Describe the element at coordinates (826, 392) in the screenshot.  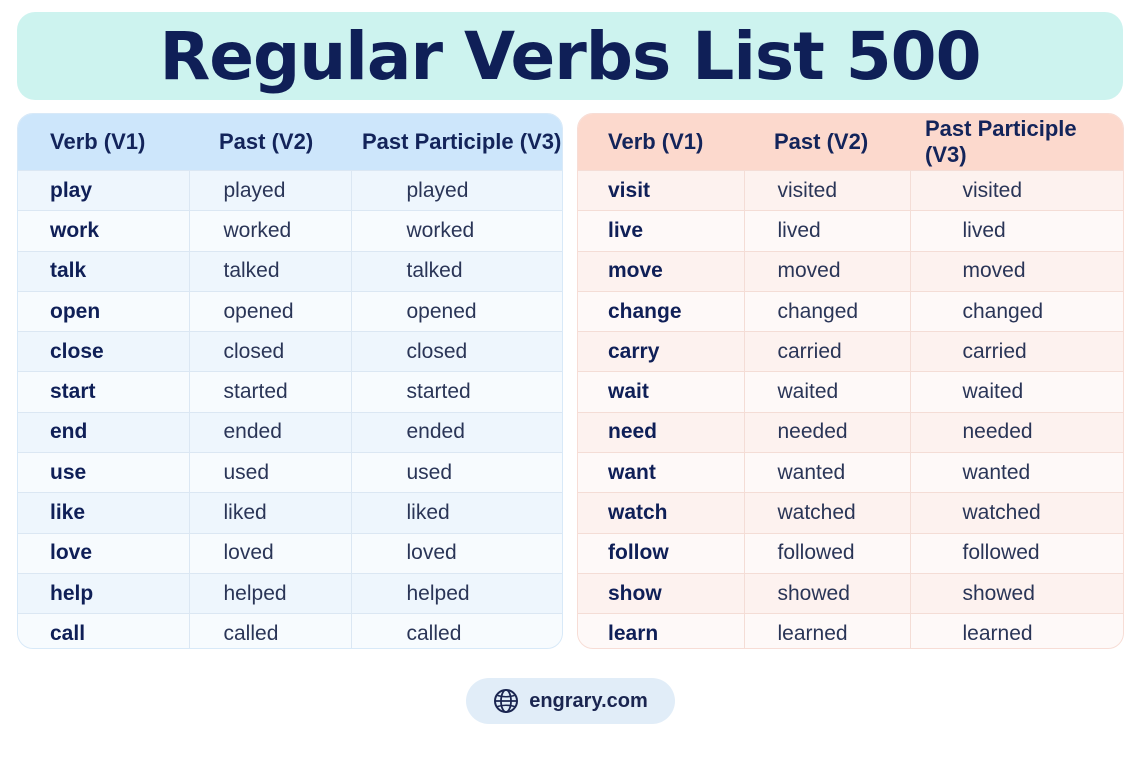
I see `past-v2-cell: waited` at that location.